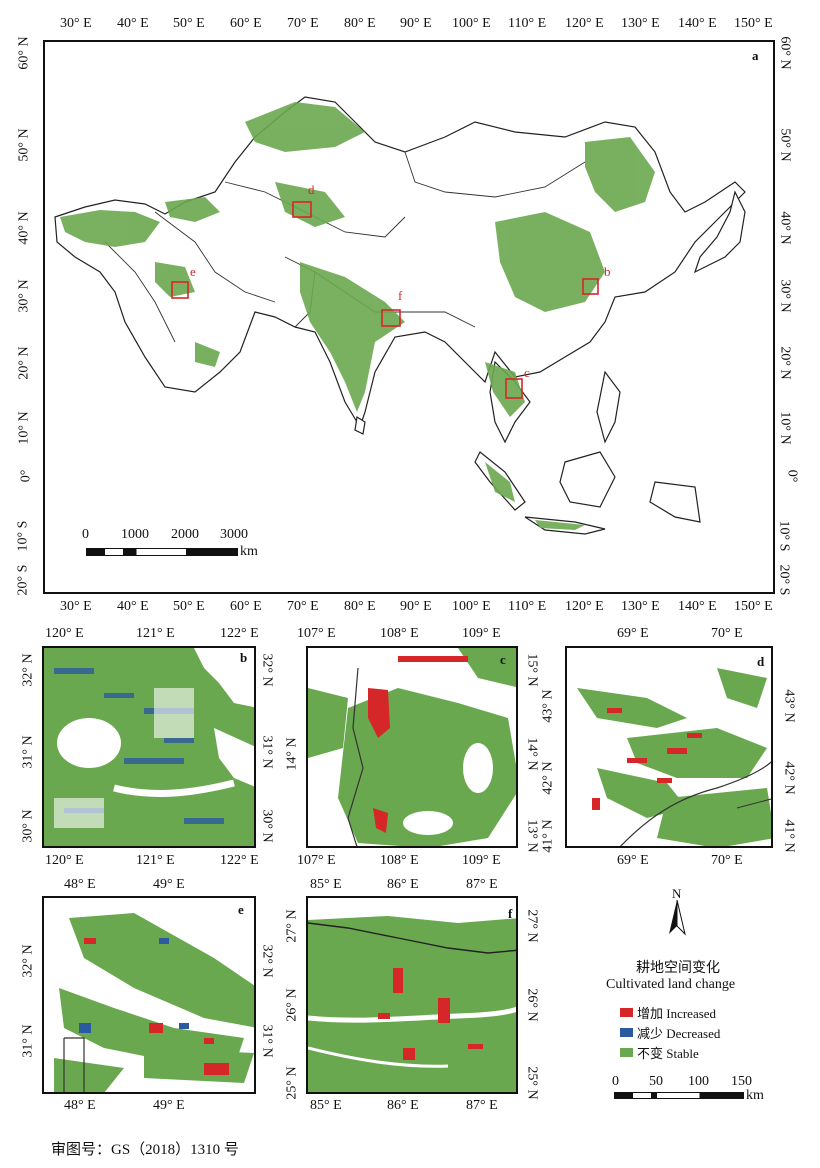  What do you see at coordinates (789, 836) in the screenshot?
I see `lat-tick: 41° N` at bounding box center [789, 836].